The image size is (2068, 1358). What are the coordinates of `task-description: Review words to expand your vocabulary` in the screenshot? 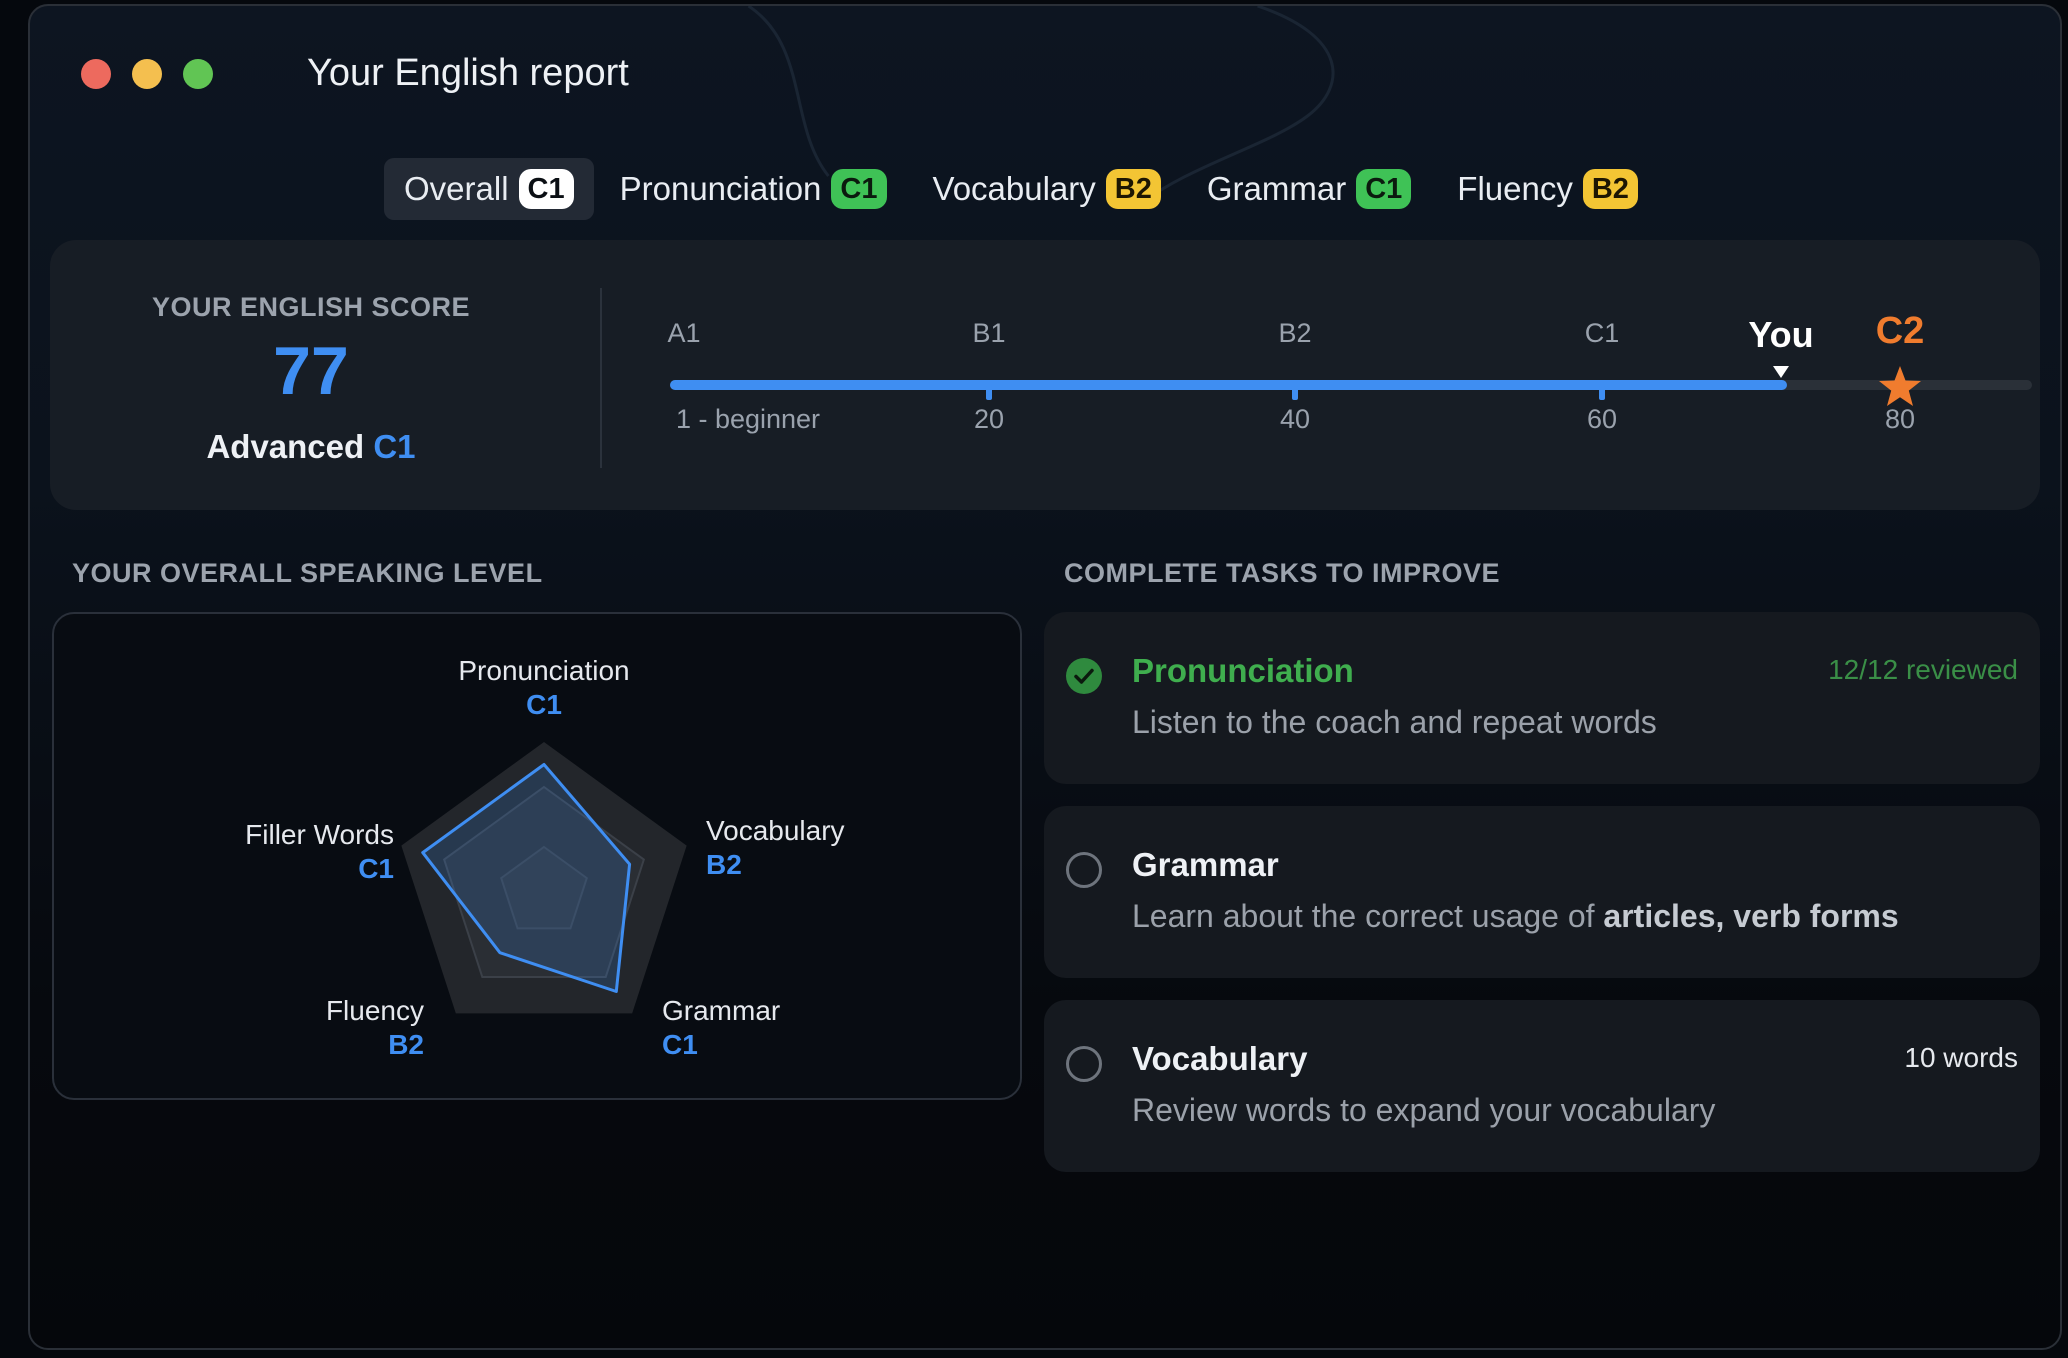 It's located at (1424, 1110).